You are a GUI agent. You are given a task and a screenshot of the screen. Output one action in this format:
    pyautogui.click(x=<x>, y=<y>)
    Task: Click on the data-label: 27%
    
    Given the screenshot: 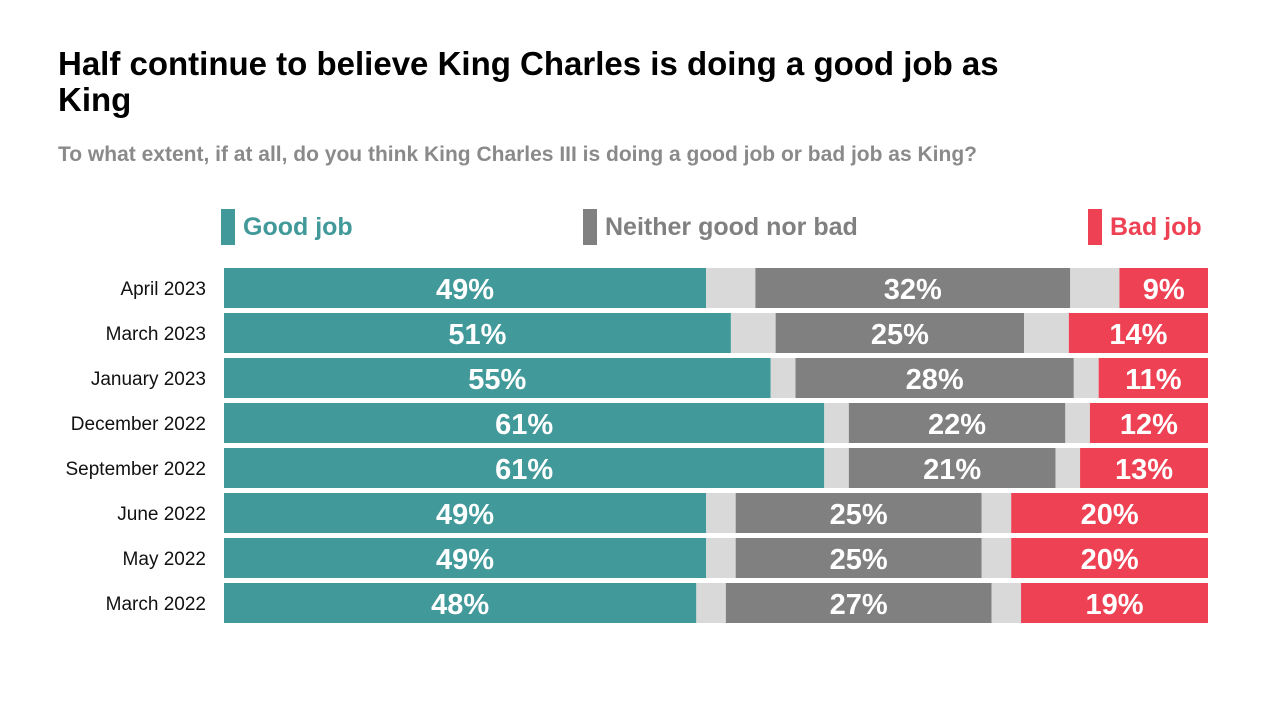 What is the action you would take?
    pyautogui.click(x=859, y=605)
    